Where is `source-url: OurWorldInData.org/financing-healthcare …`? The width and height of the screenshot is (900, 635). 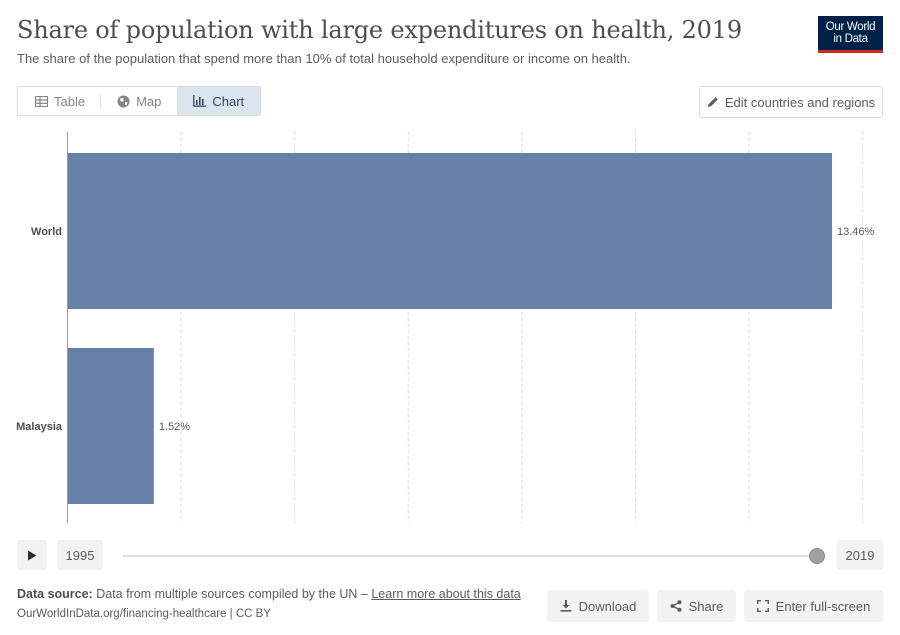 source-url: OurWorldInData.org/financing-healthcare … is located at coordinates (144, 614).